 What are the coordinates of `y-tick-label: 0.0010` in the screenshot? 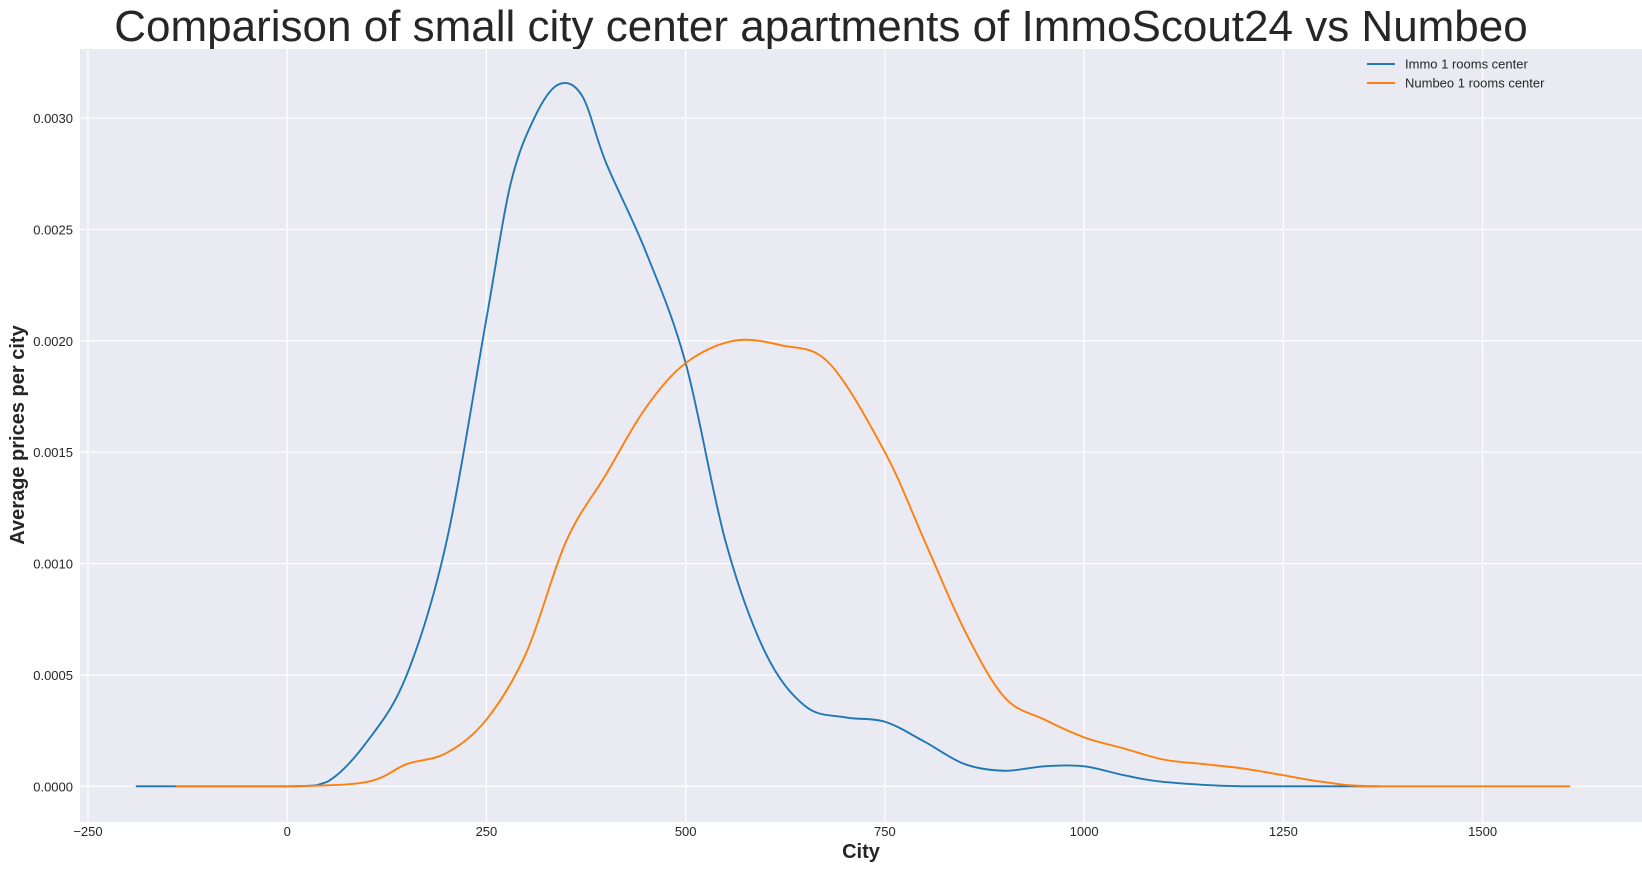 It's located at (53, 564).